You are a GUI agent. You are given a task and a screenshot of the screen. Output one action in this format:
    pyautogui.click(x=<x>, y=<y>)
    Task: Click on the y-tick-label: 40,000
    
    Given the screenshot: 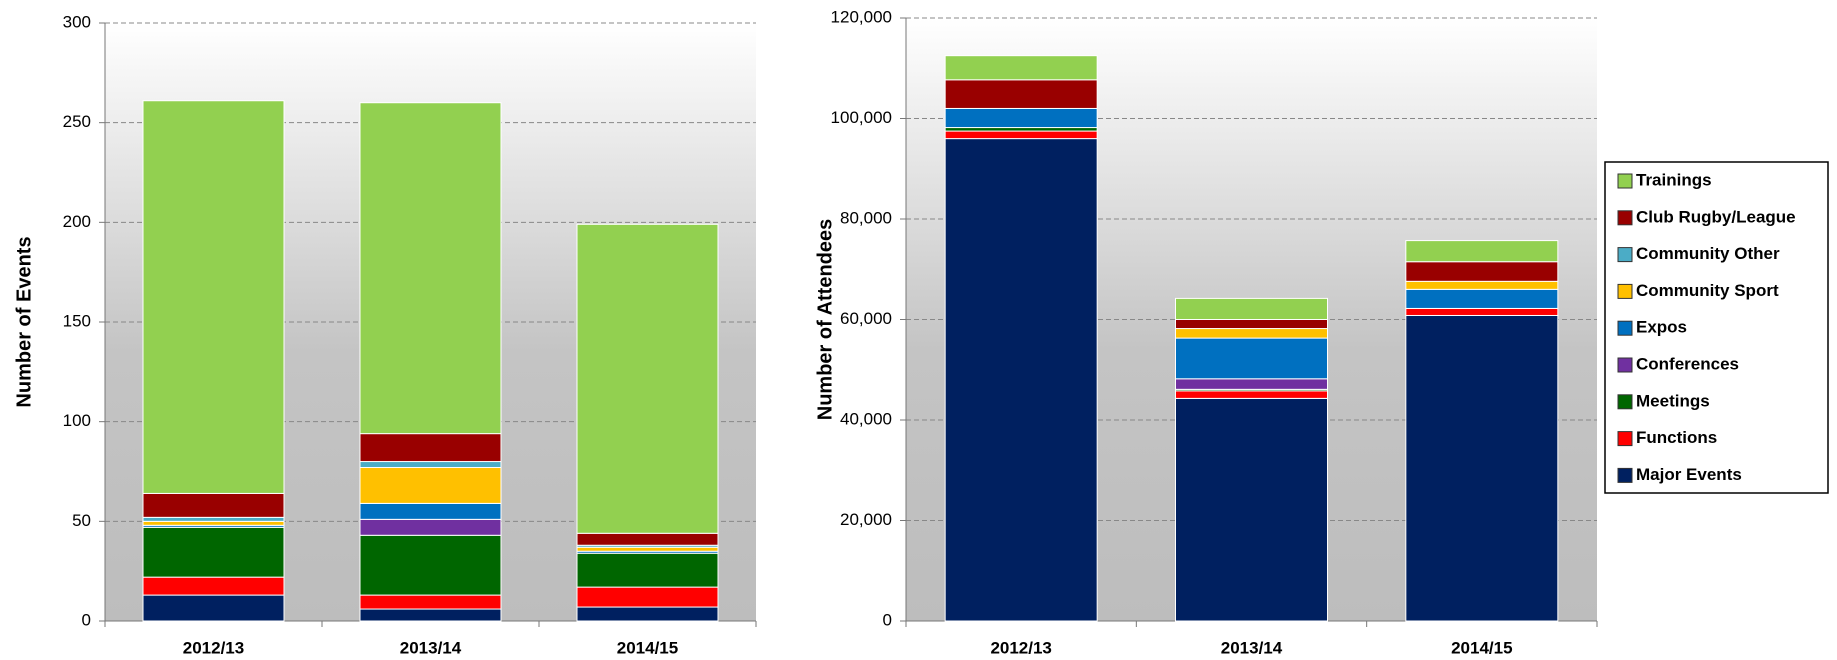 What is the action you would take?
    pyautogui.click(x=866, y=418)
    